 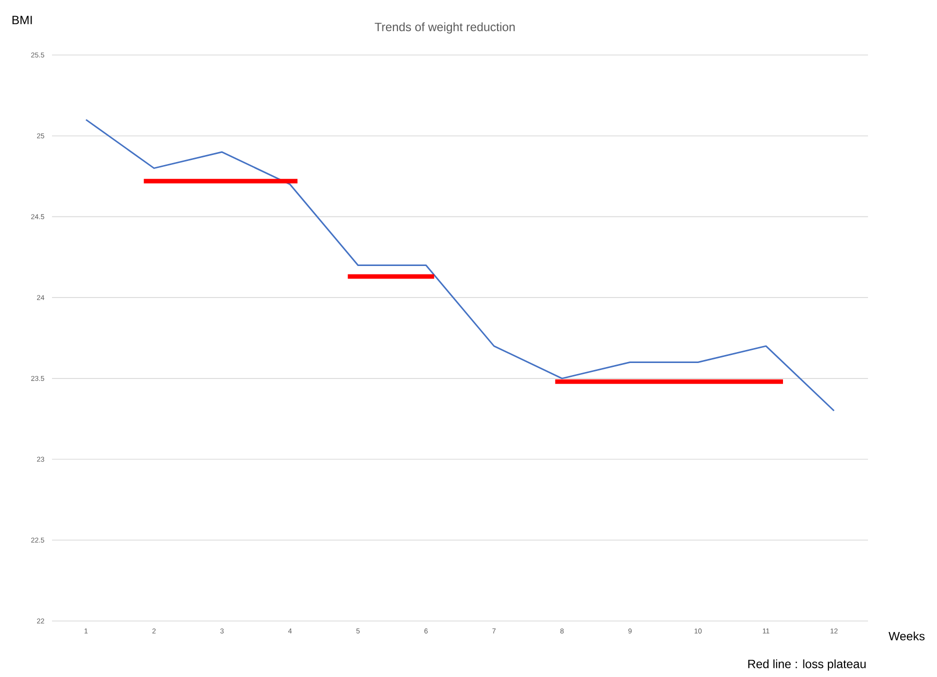 What do you see at coordinates (807, 665) in the screenshot?
I see `text: Red line : loss plateau` at bounding box center [807, 665].